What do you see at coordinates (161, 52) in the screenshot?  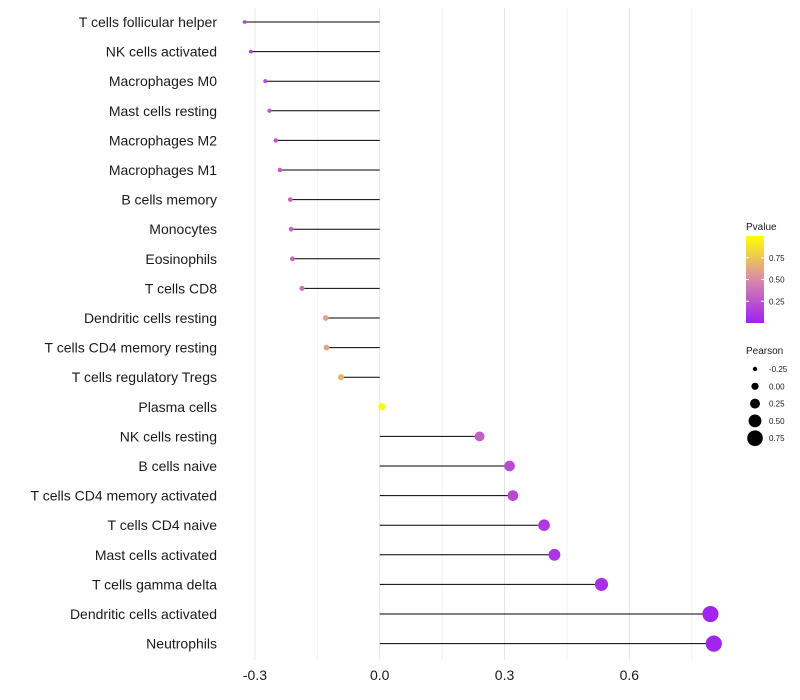 I see `category-label: NK cells activated` at bounding box center [161, 52].